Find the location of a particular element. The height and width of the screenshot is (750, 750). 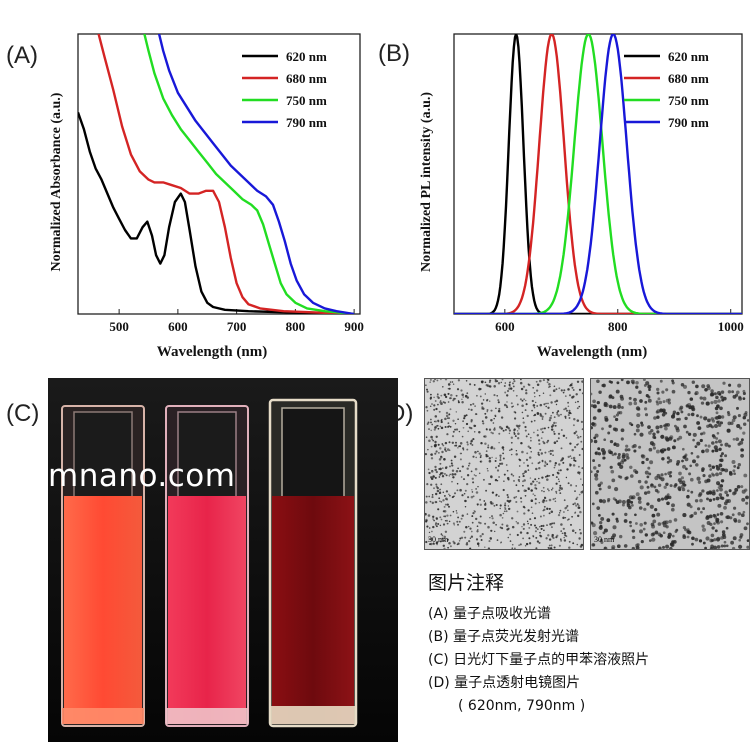

chart-b-legend-label: 680 nm is located at coordinates (688, 78).